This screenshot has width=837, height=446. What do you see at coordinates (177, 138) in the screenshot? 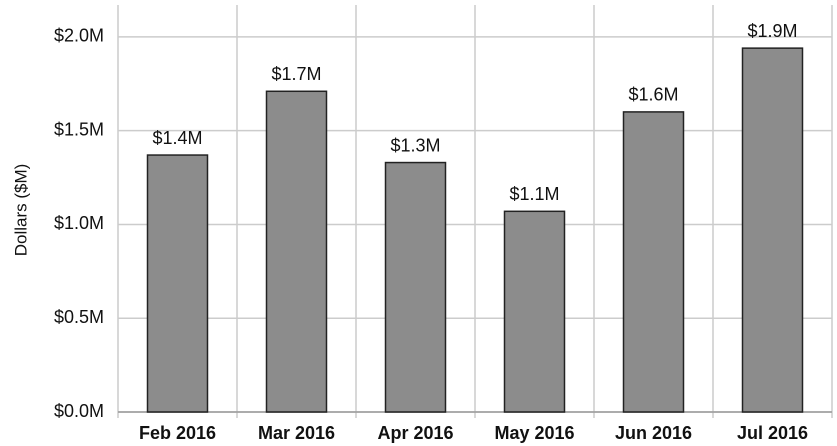
I see `data-label: $1.4M` at bounding box center [177, 138].